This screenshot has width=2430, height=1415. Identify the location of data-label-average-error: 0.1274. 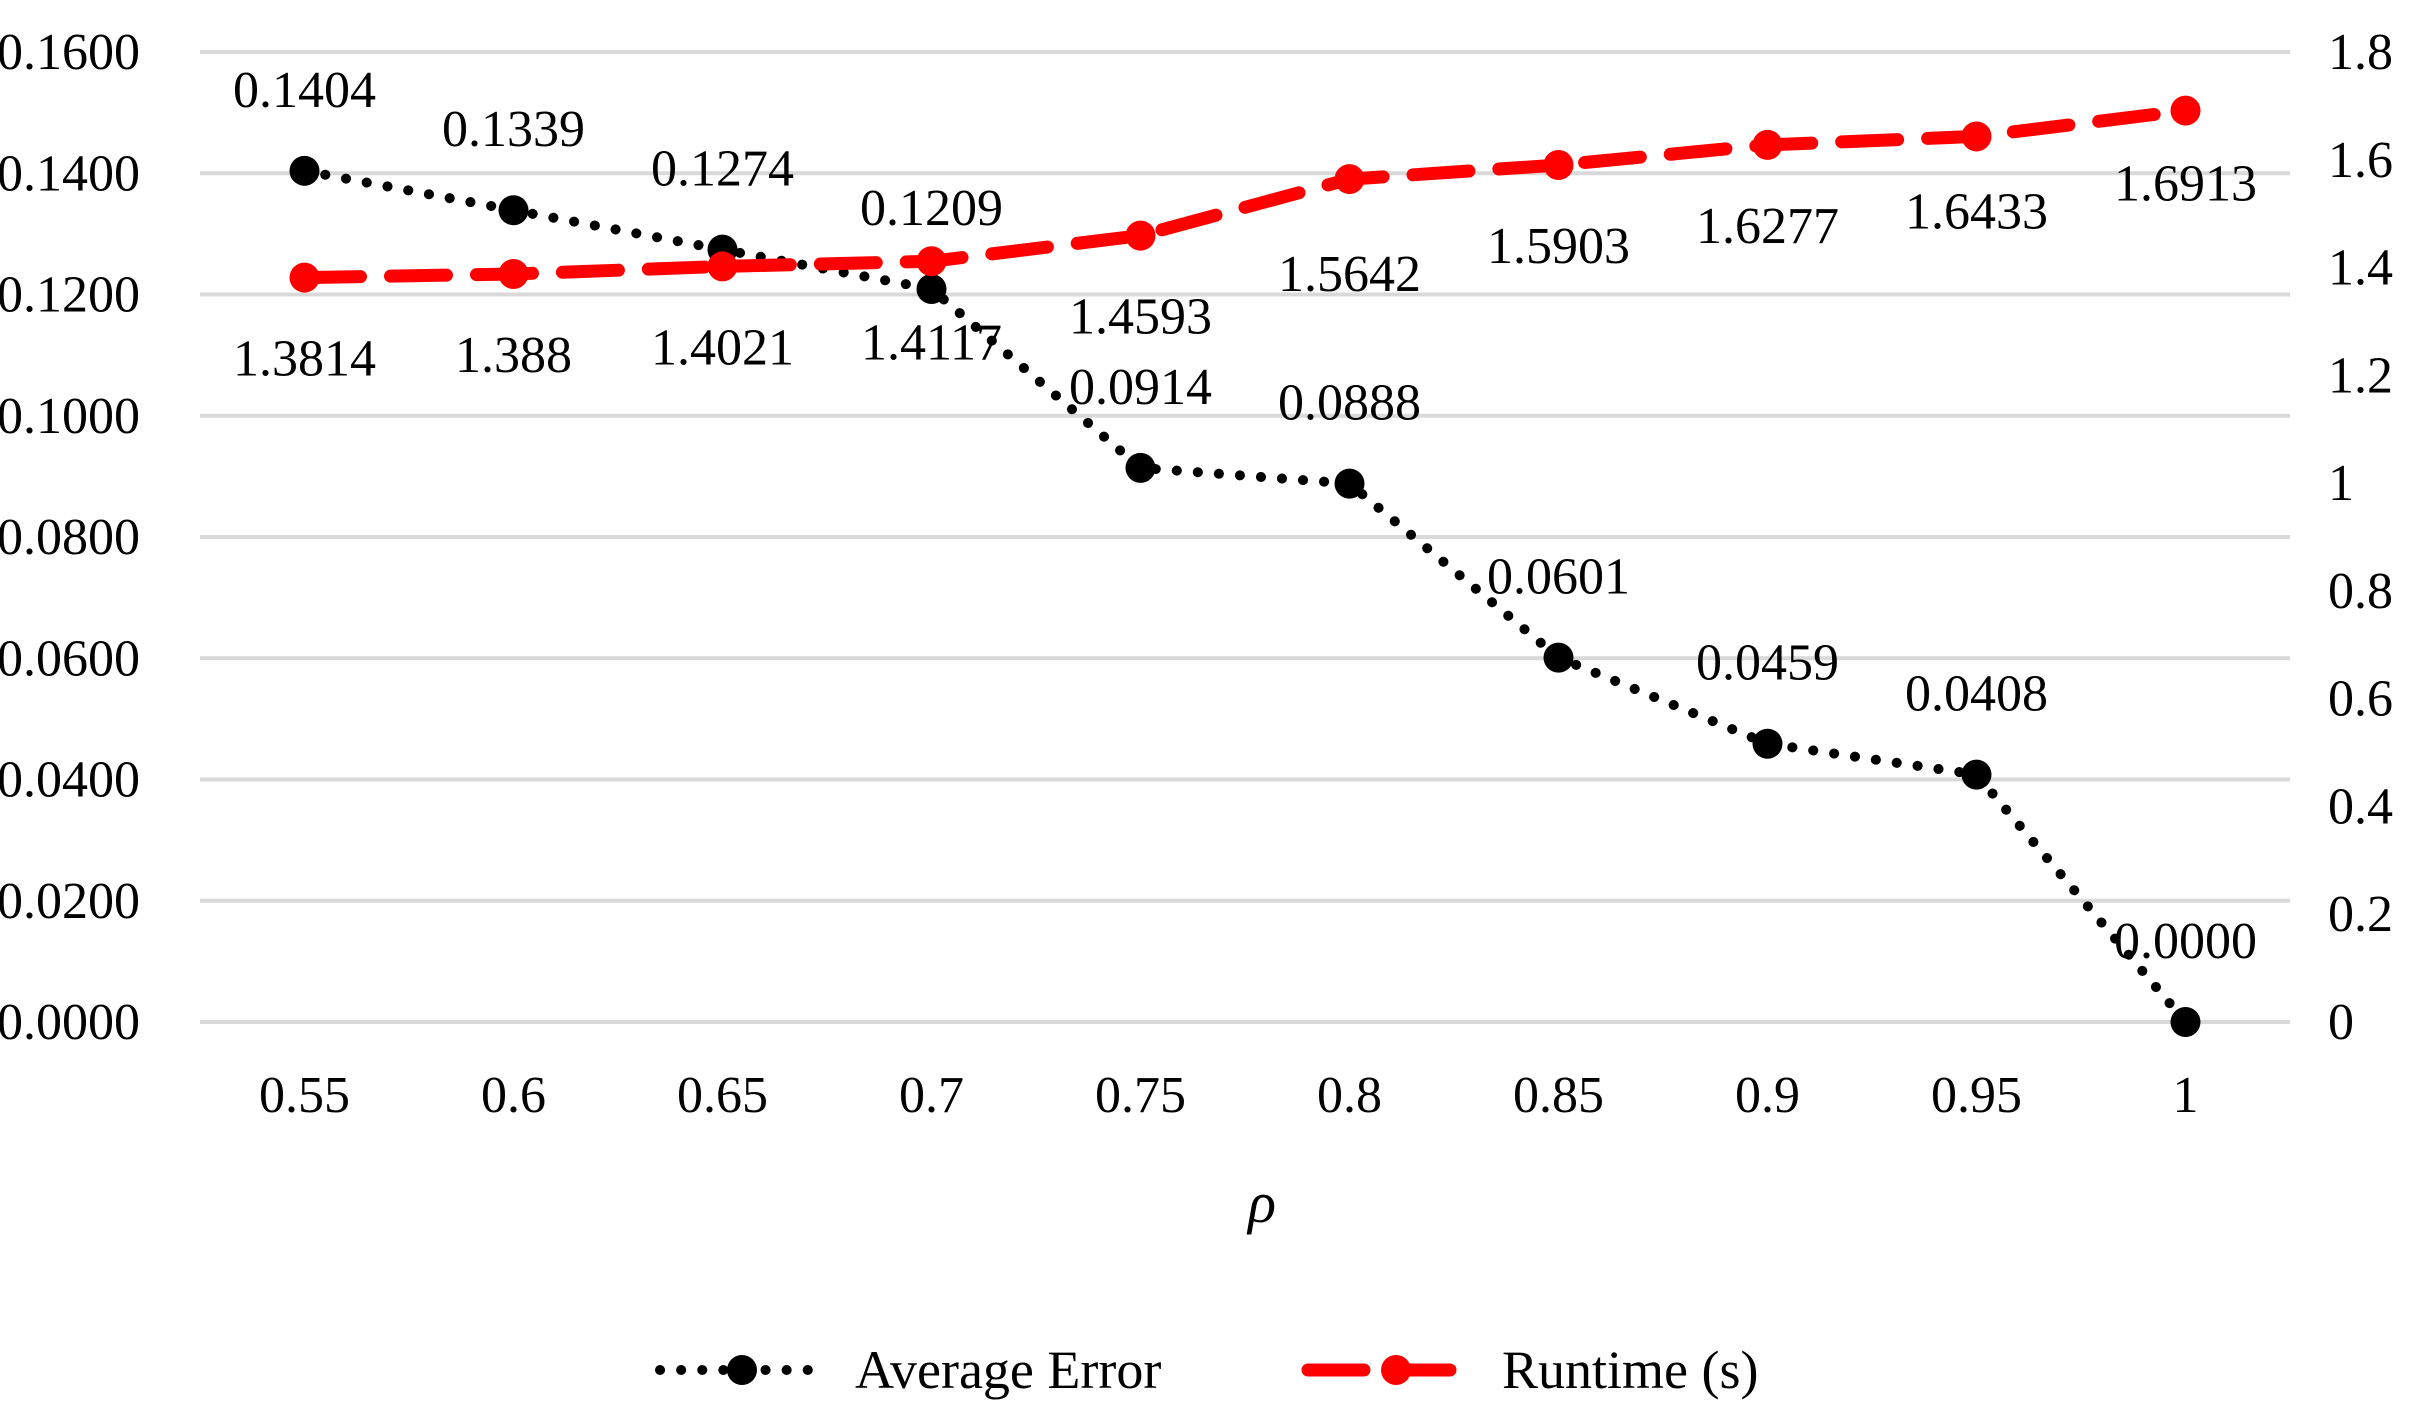
(722, 169).